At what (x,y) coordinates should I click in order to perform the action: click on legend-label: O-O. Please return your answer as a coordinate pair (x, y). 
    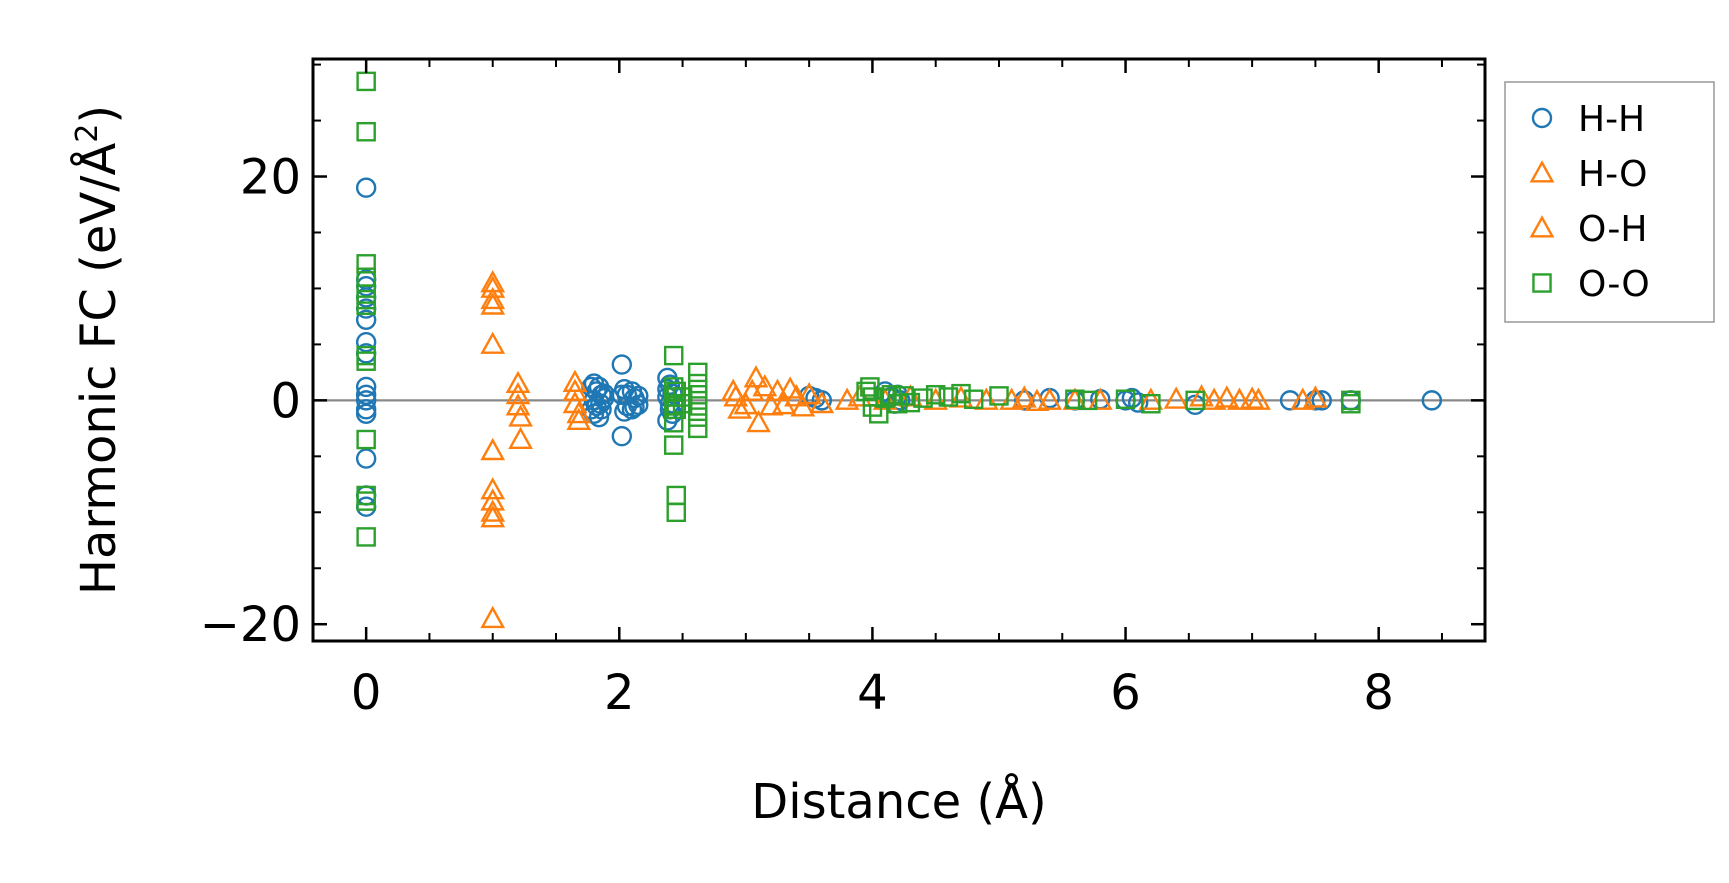
    Looking at the image, I should click on (1614, 284).